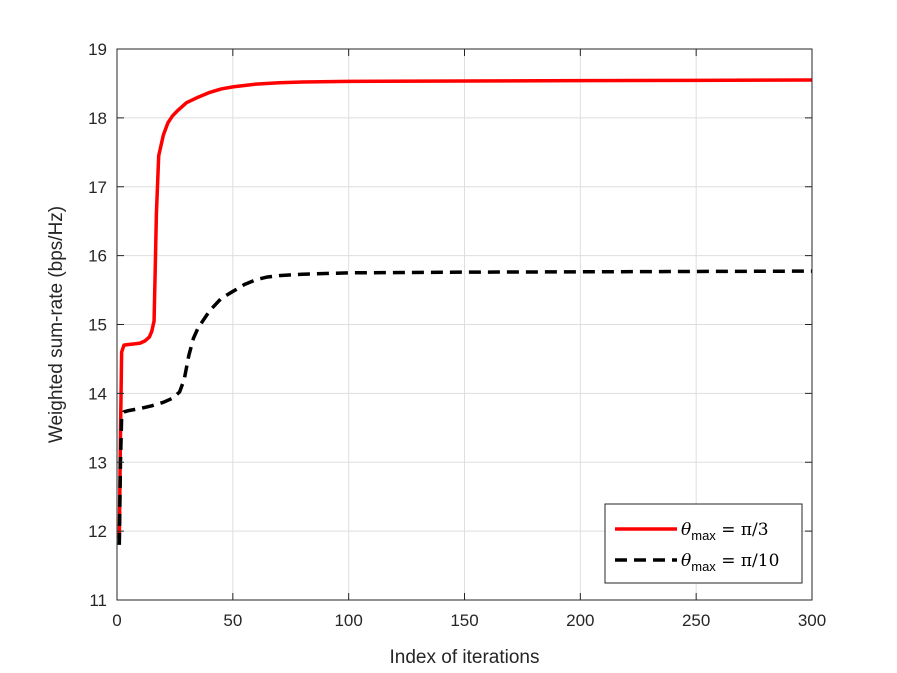 The height and width of the screenshot is (673, 897). What do you see at coordinates (116, 620) in the screenshot?
I see `x-tick-label: 0` at bounding box center [116, 620].